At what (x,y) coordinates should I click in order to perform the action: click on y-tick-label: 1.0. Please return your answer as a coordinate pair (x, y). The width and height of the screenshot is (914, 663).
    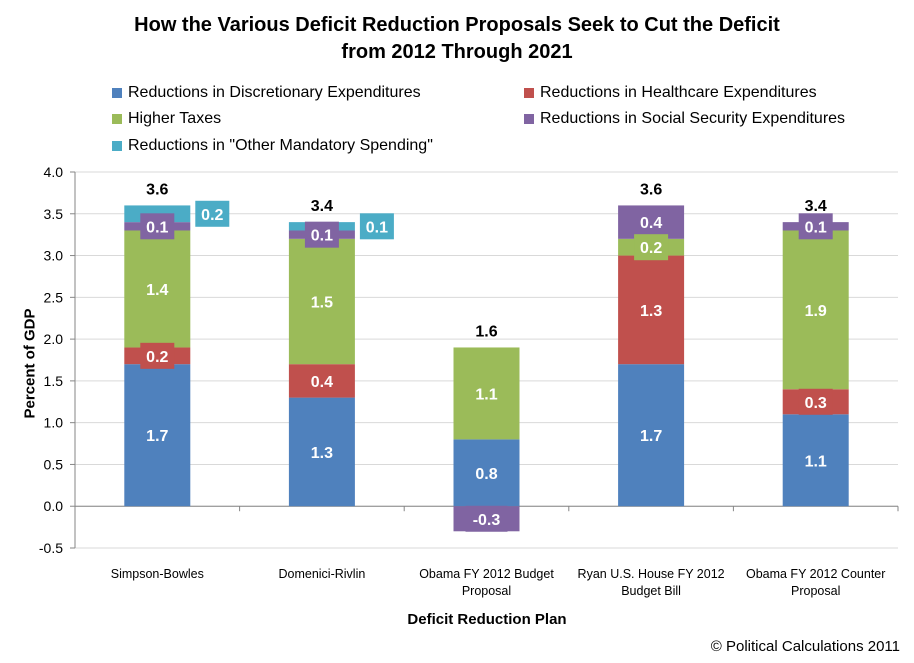
    Looking at the image, I should click on (54, 423).